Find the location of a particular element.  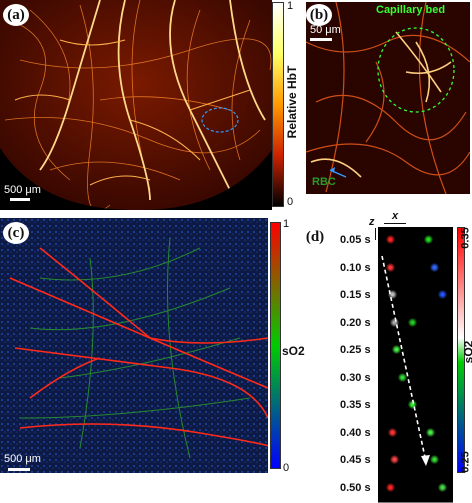

time-label: 0.10 s is located at coordinates (358, 268).